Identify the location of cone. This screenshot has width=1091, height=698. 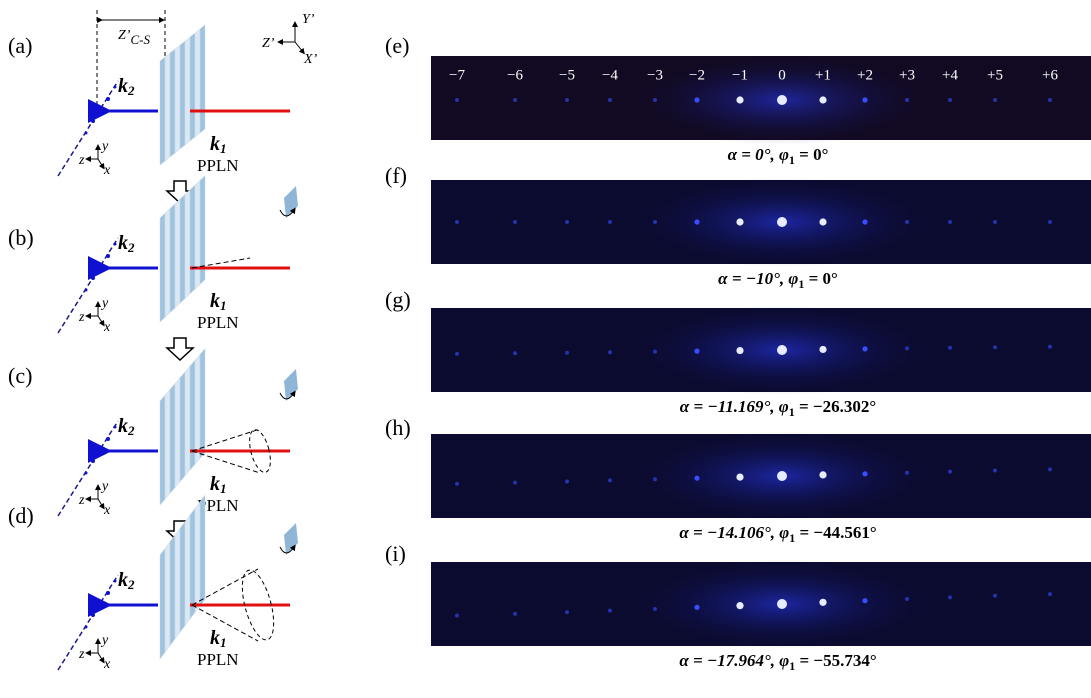
(226, 451).